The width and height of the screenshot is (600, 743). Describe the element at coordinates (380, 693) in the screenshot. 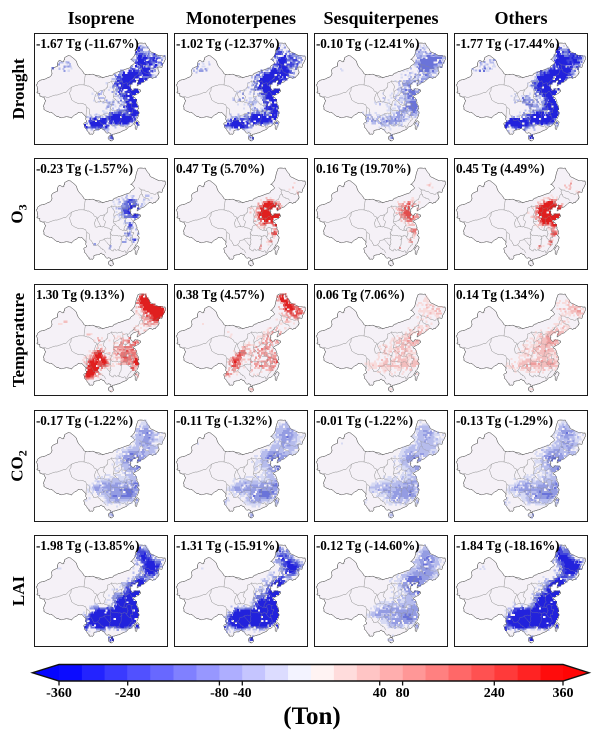

I see `svg-text: 40` at that location.